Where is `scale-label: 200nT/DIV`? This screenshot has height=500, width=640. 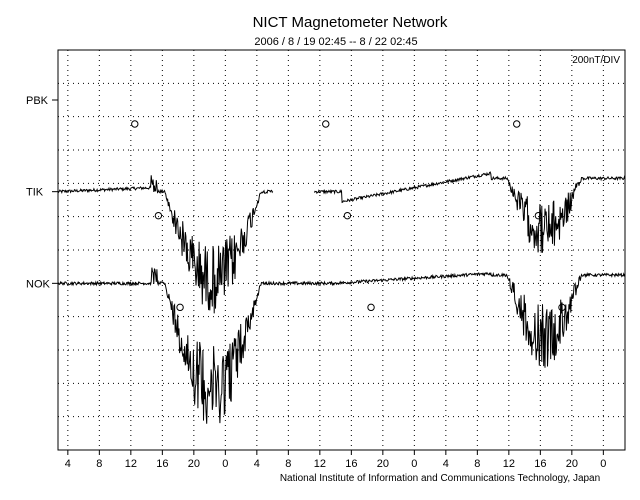
scale-label: 200nT/DIV is located at coordinates (596, 60).